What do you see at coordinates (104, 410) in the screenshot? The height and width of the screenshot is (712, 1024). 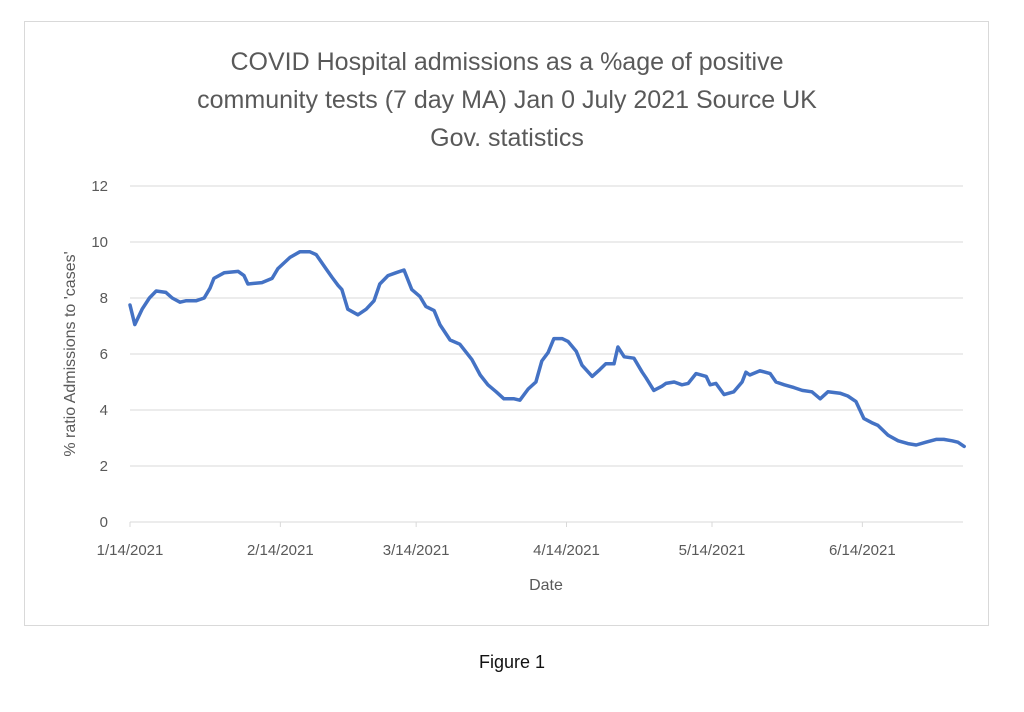 I see `y-tick-label: 4` at bounding box center [104, 410].